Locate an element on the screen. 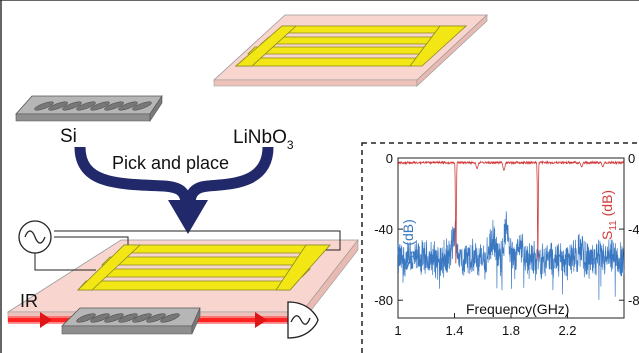 The height and width of the screenshot is (353, 639). y-right-tick-label: -8 is located at coordinates (633, 300).